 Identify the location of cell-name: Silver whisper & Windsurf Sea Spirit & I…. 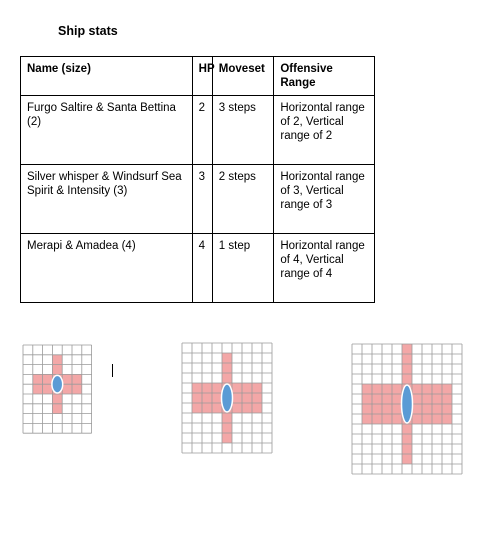
(106, 199).